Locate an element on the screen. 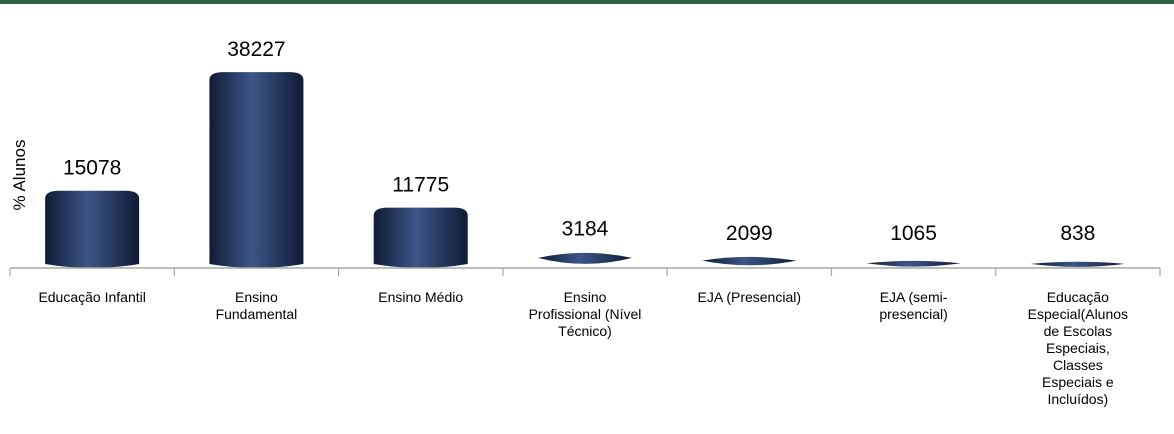 Image resolution: width=1174 pixels, height=434 pixels. top-accent-bar is located at coordinates (587, 2).